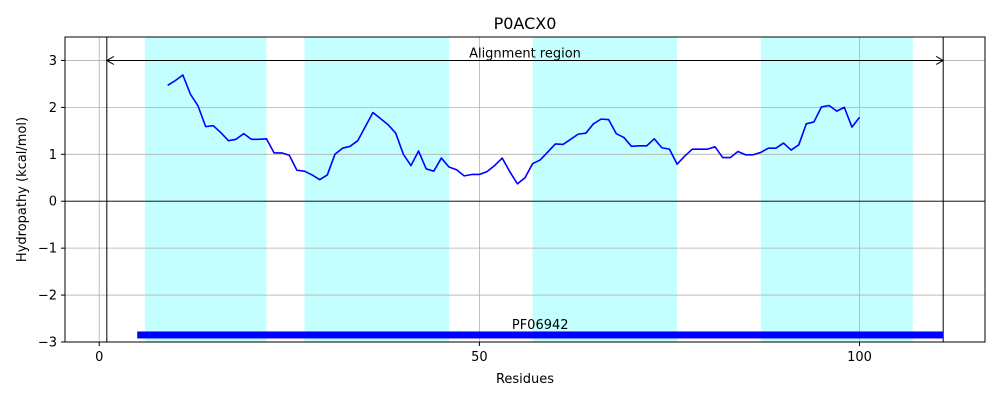 This screenshot has height=400, width=1000. What do you see at coordinates (47, 249) in the screenshot?
I see `y-tick-label-2: −1` at bounding box center [47, 249].